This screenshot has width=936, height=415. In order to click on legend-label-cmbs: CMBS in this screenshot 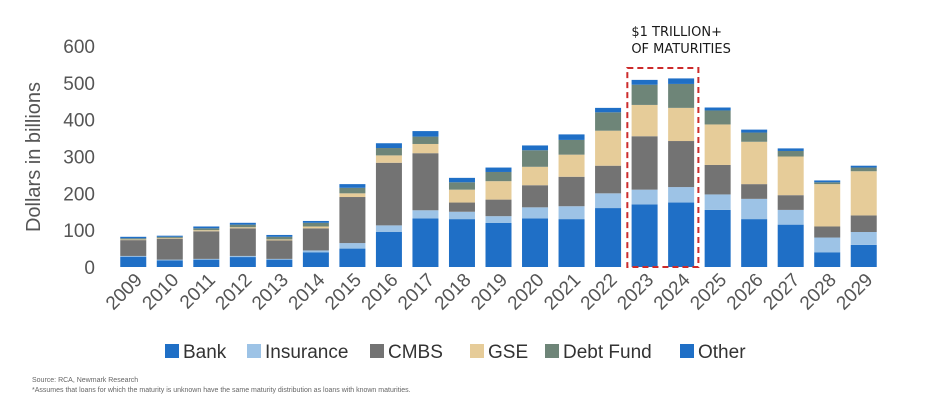, I will do `click(415, 352)`.